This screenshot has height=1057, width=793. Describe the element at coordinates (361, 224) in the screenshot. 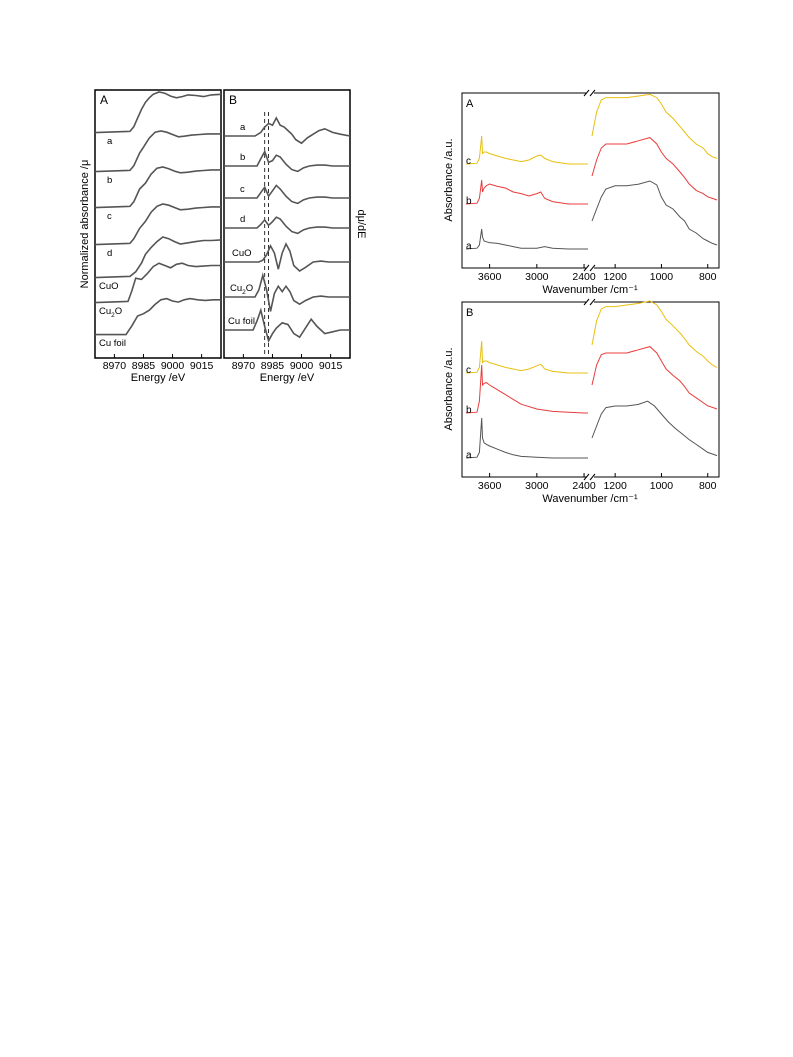

I see `y-axis-label: dμ/dE` at that location.